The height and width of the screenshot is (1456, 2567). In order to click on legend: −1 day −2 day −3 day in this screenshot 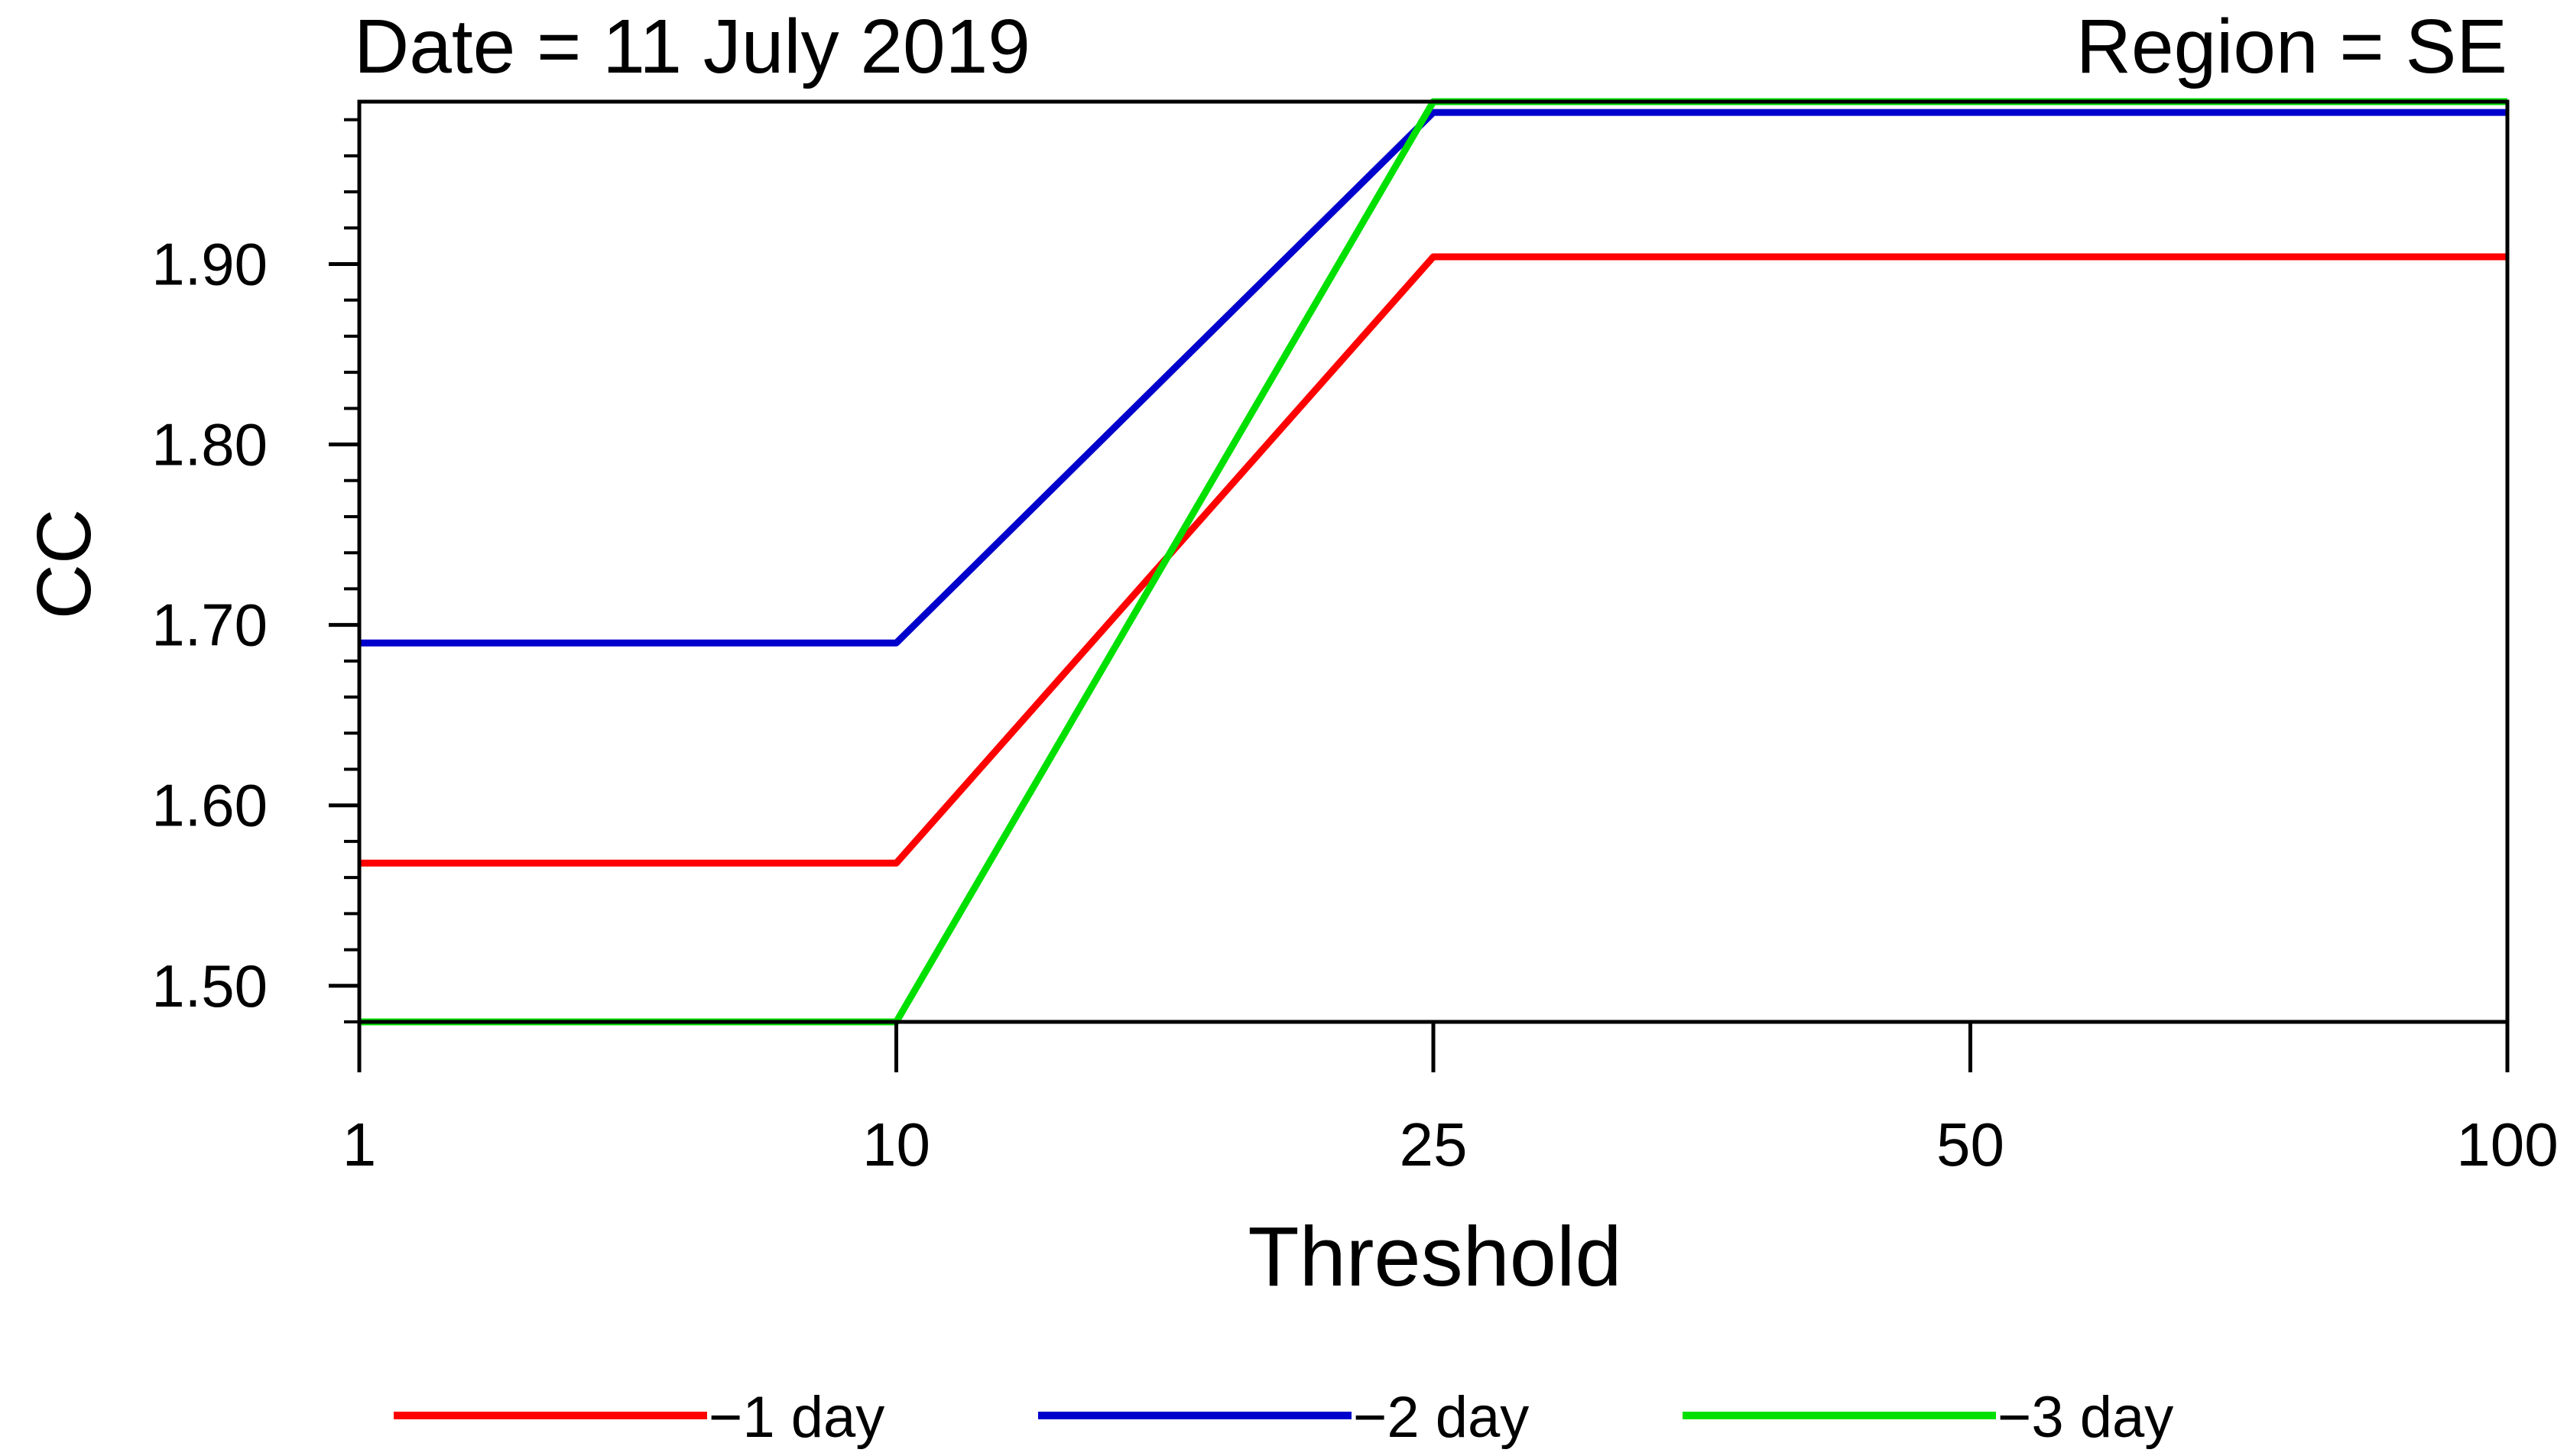, I will do `click(1283, 1417)`.